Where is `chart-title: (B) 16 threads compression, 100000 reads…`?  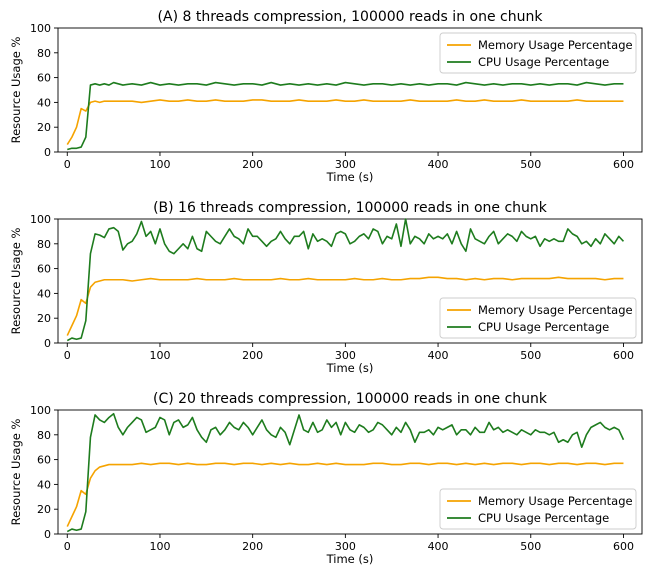 chart-title: (B) 16 threads compression, 100000 reads… is located at coordinates (350, 208).